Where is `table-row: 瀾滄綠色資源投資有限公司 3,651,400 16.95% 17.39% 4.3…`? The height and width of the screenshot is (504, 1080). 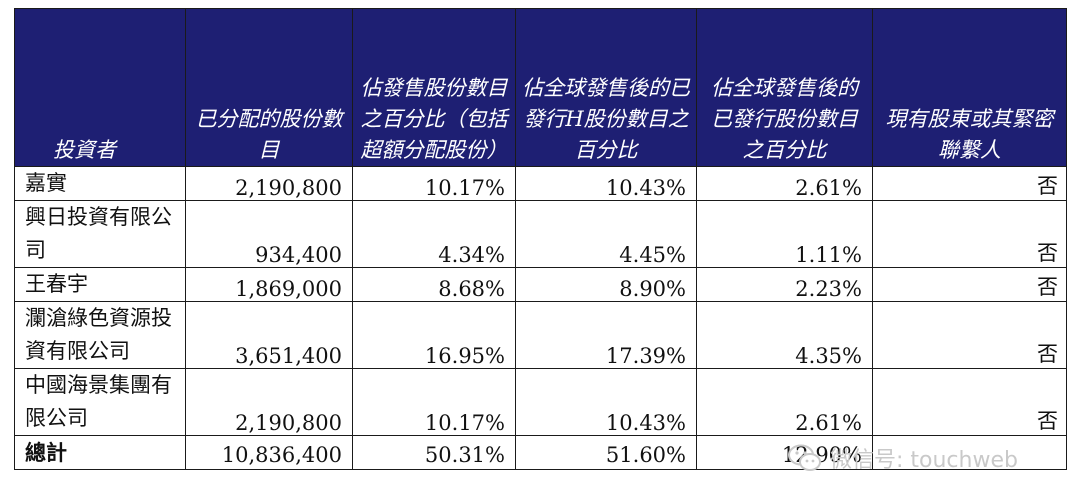 table-row: 瀾滄綠色資源投資有限公司 3,651,400 16.95% 17.39% 4.3… is located at coordinates (540, 335).